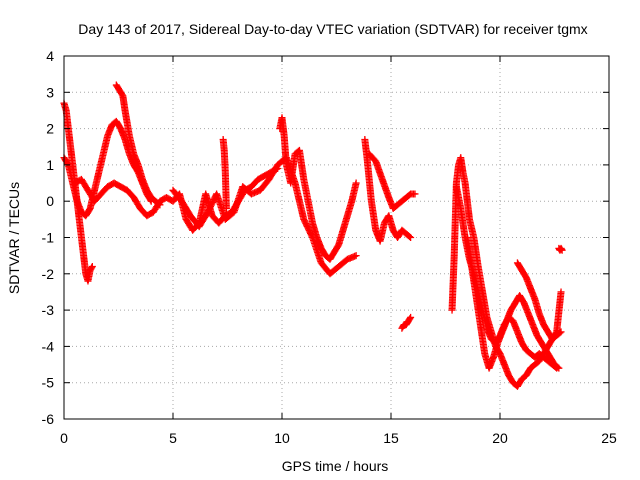 This screenshot has width=640, height=480. I want to click on x-tick-label: 10, so click(282, 438).